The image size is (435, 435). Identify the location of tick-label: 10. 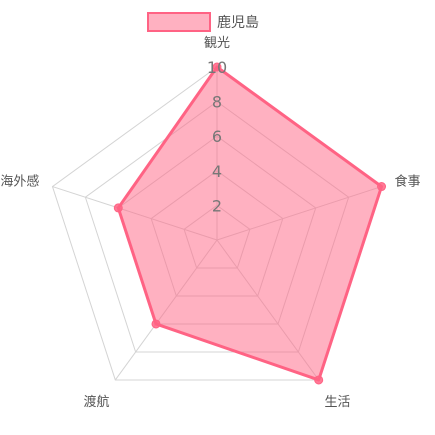
(217, 67).